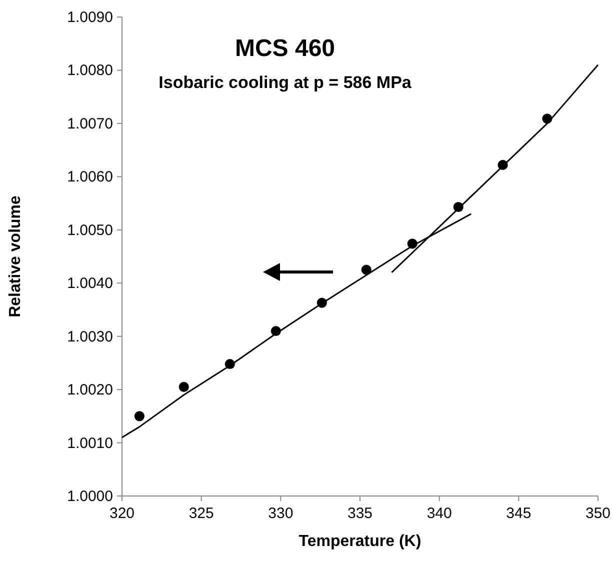 The width and height of the screenshot is (613, 562). Describe the element at coordinates (15, 256) in the screenshot. I see `y-axis-title: Relative volume` at that location.